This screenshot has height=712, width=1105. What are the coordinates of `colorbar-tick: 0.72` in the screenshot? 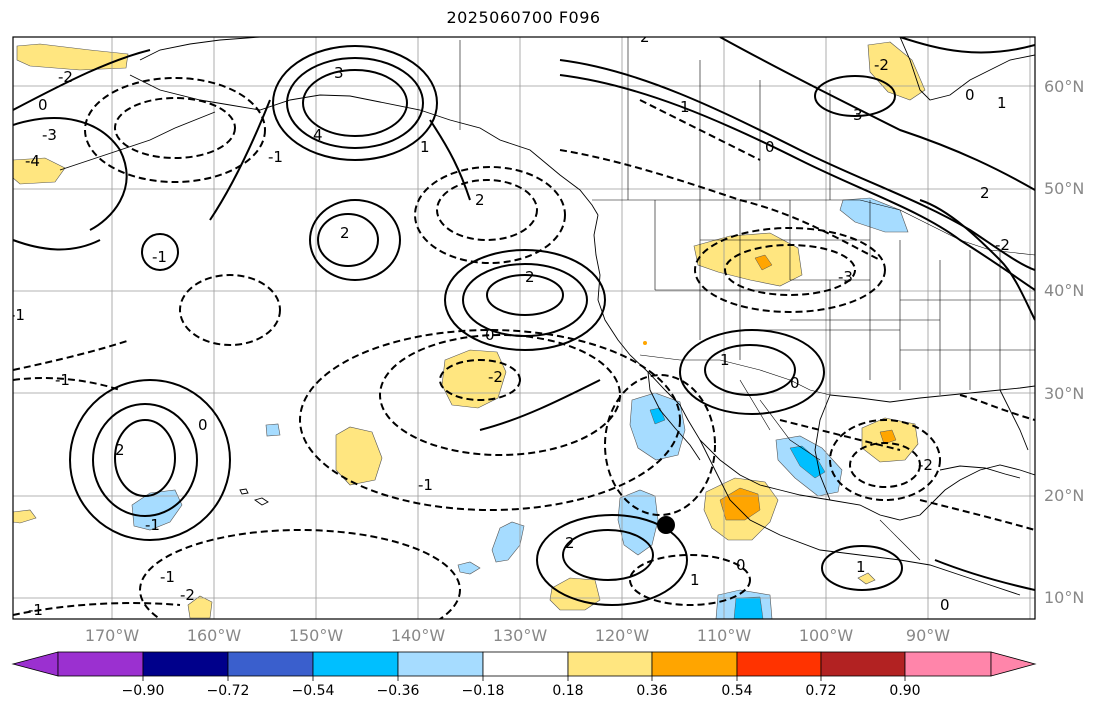 It's located at (821, 691).